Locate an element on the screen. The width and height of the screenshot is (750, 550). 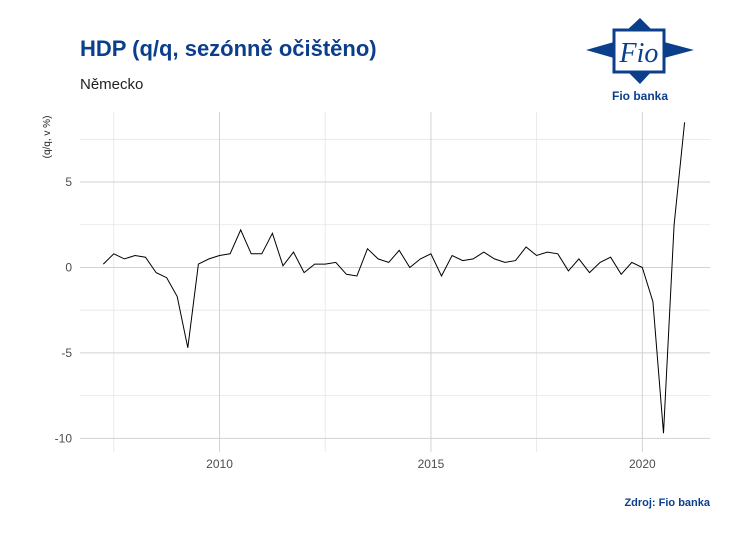
logo-box-shape is located at coordinates (639, 51).